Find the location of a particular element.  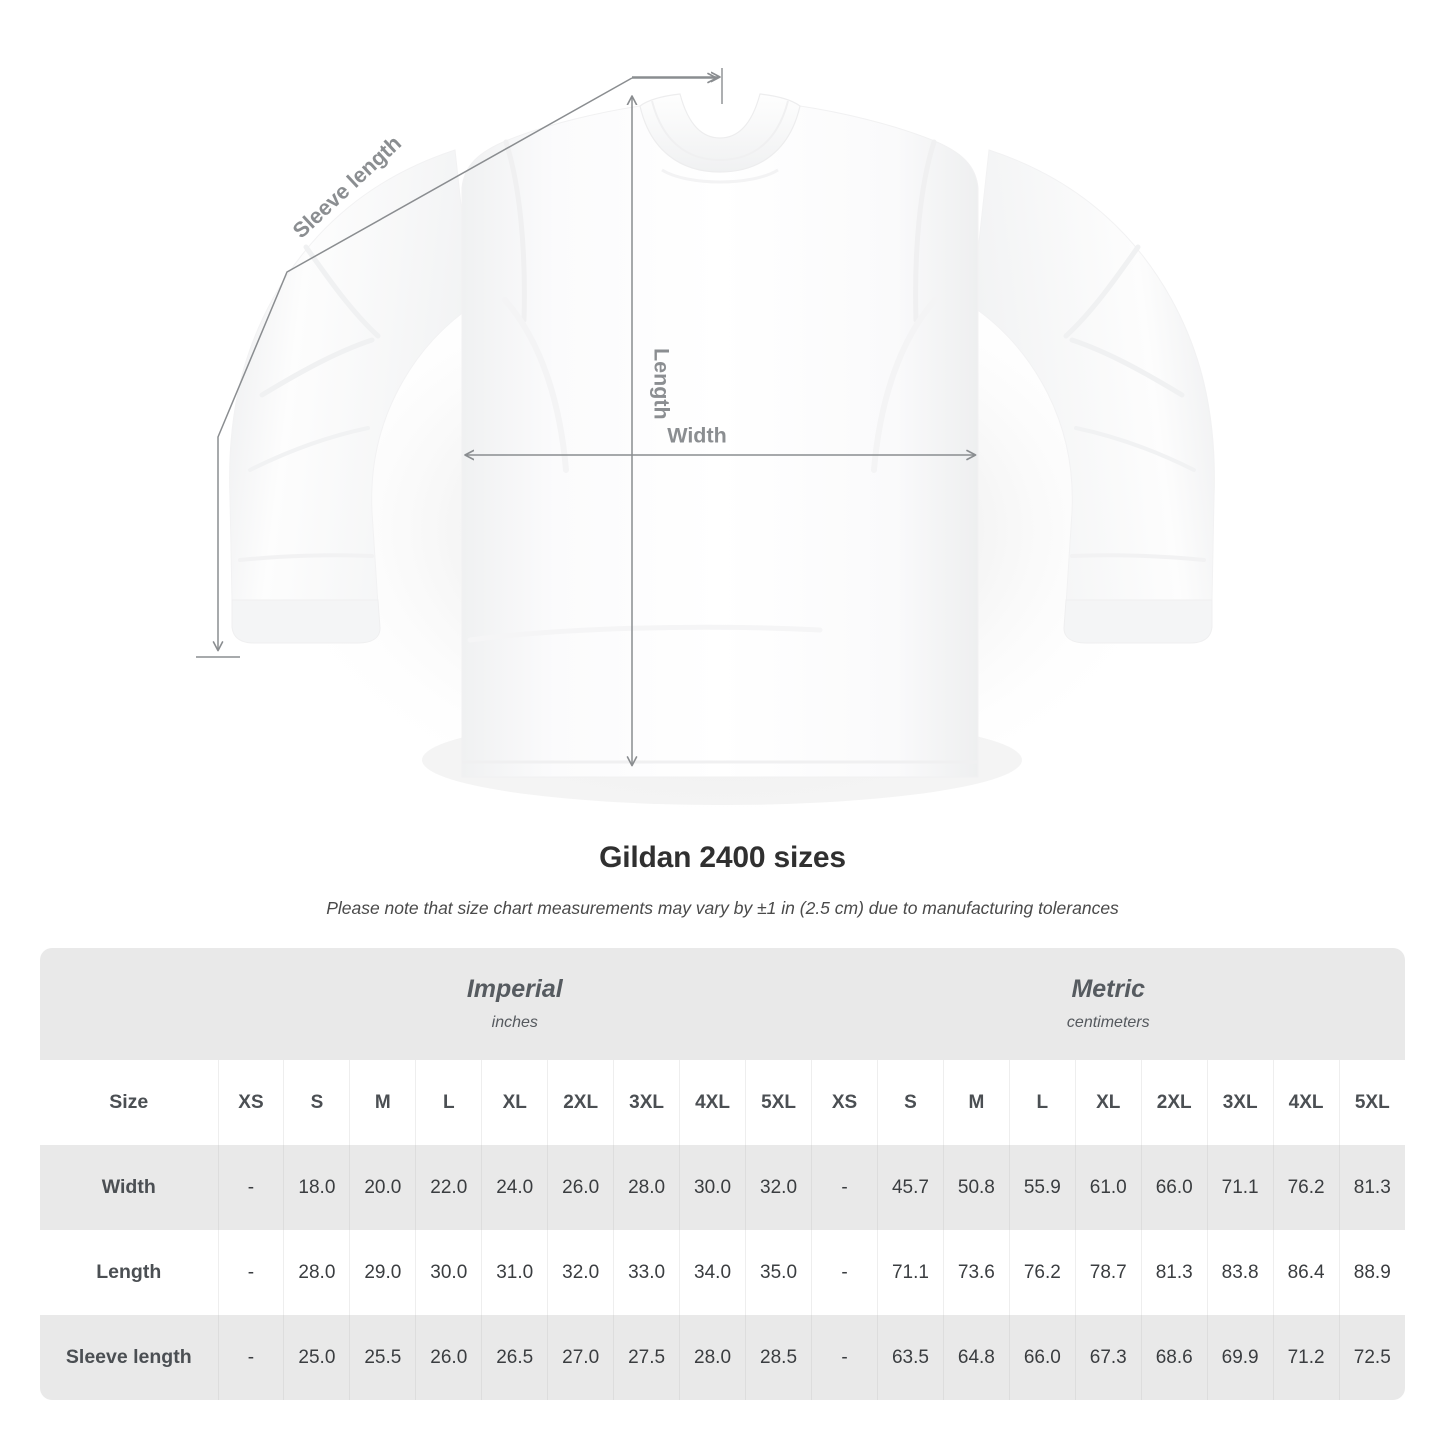

measure-cell: 83.8 is located at coordinates (1240, 1272).